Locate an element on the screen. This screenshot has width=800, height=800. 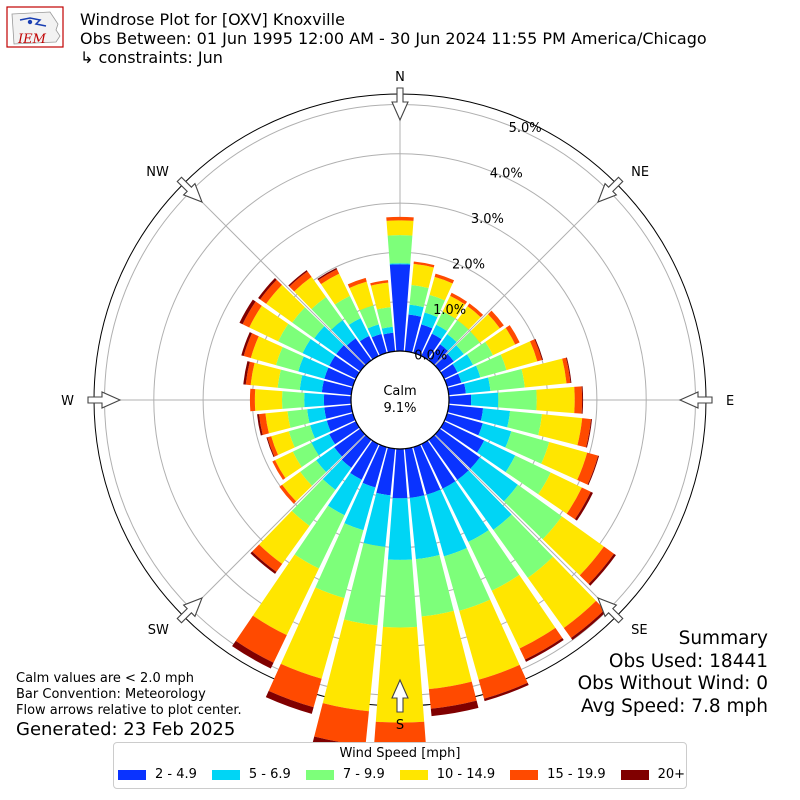
logo-text: IEM is located at coordinates (32, 39).